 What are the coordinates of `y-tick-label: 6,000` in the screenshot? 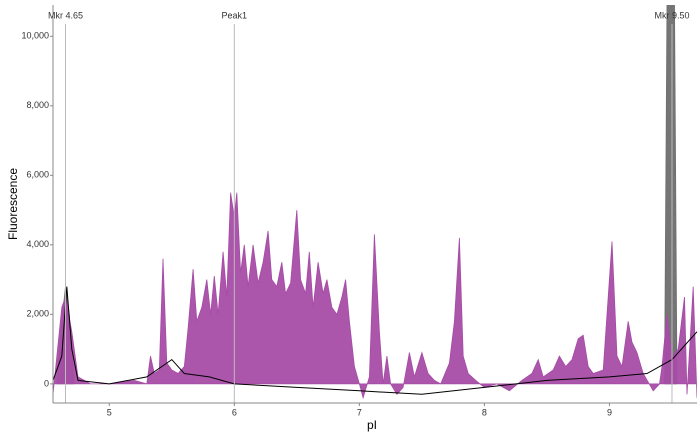 It's located at (37, 175).